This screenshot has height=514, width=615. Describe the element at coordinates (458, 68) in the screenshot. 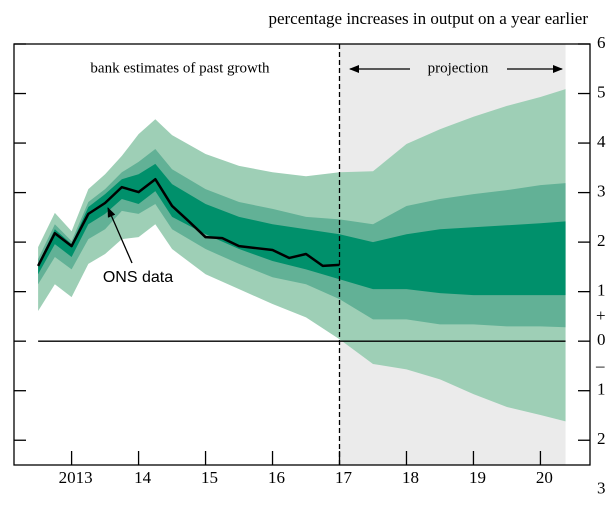

I see `projection-label: projection` at that location.